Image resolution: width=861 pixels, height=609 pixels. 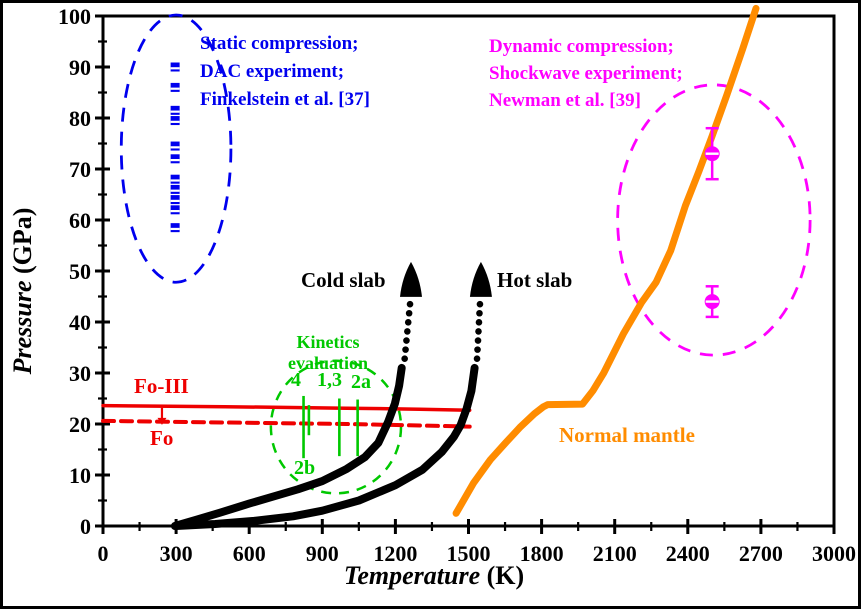 What do you see at coordinates (410, 279) in the screenshot?
I see `cold-slab-dots-arrowhead` at bounding box center [410, 279].